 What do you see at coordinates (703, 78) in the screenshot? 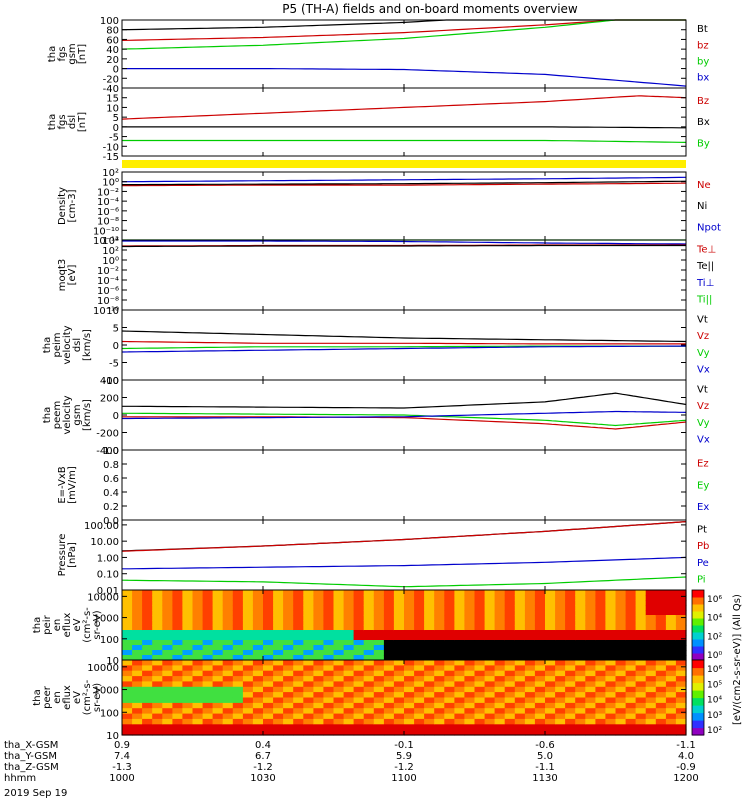
I see `legend-label: bx` at bounding box center [703, 78].